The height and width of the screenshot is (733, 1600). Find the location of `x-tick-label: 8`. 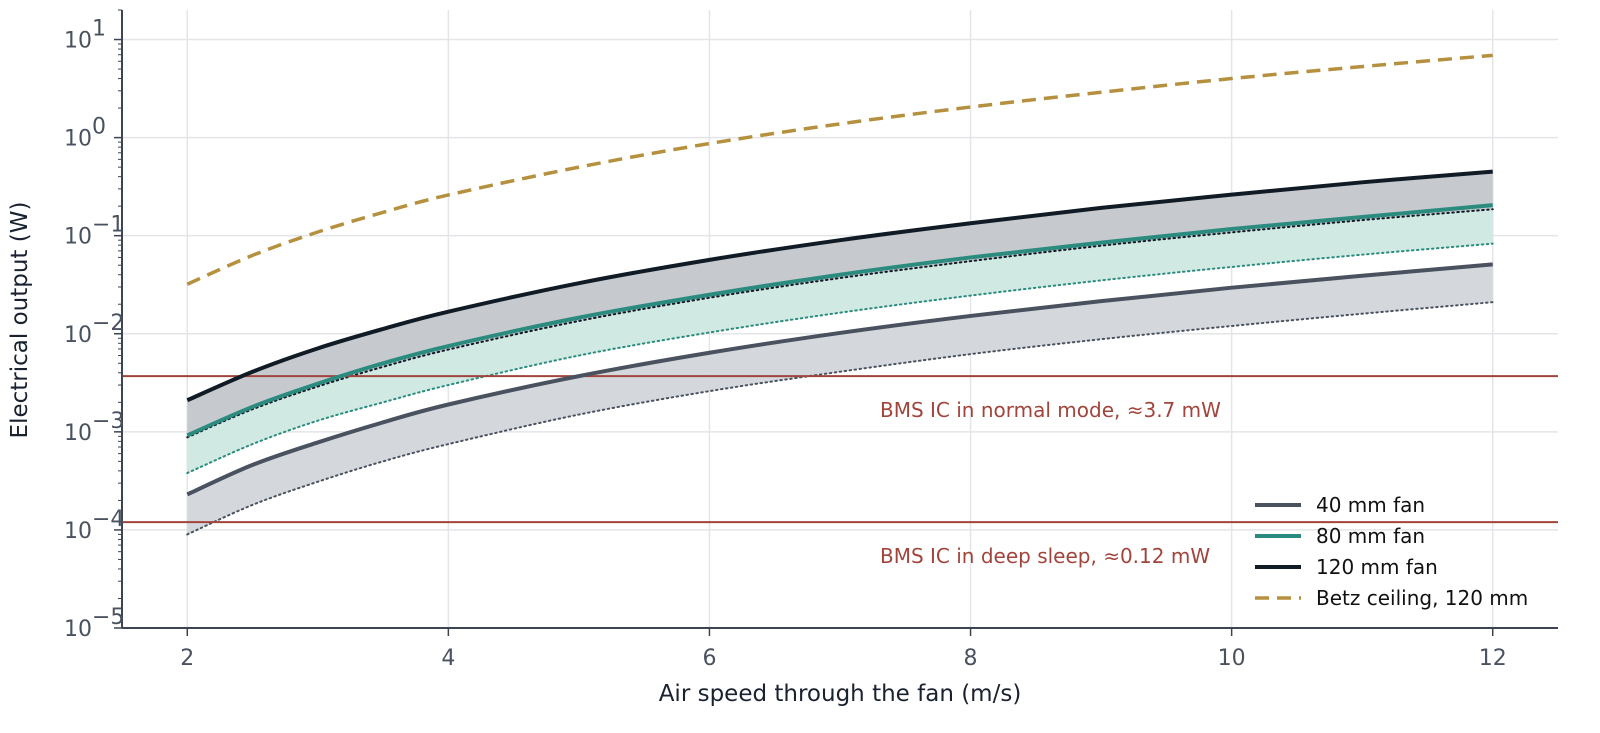

x-tick-label: 8 is located at coordinates (971, 658).